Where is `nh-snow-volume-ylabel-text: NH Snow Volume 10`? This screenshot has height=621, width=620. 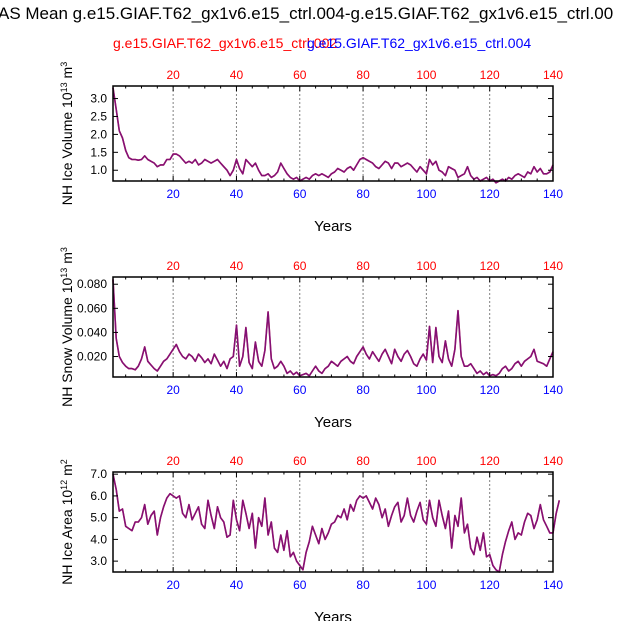 nh-snow-volume-ylabel-text: NH Snow Volume 10 is located at coordinates (67, 341).